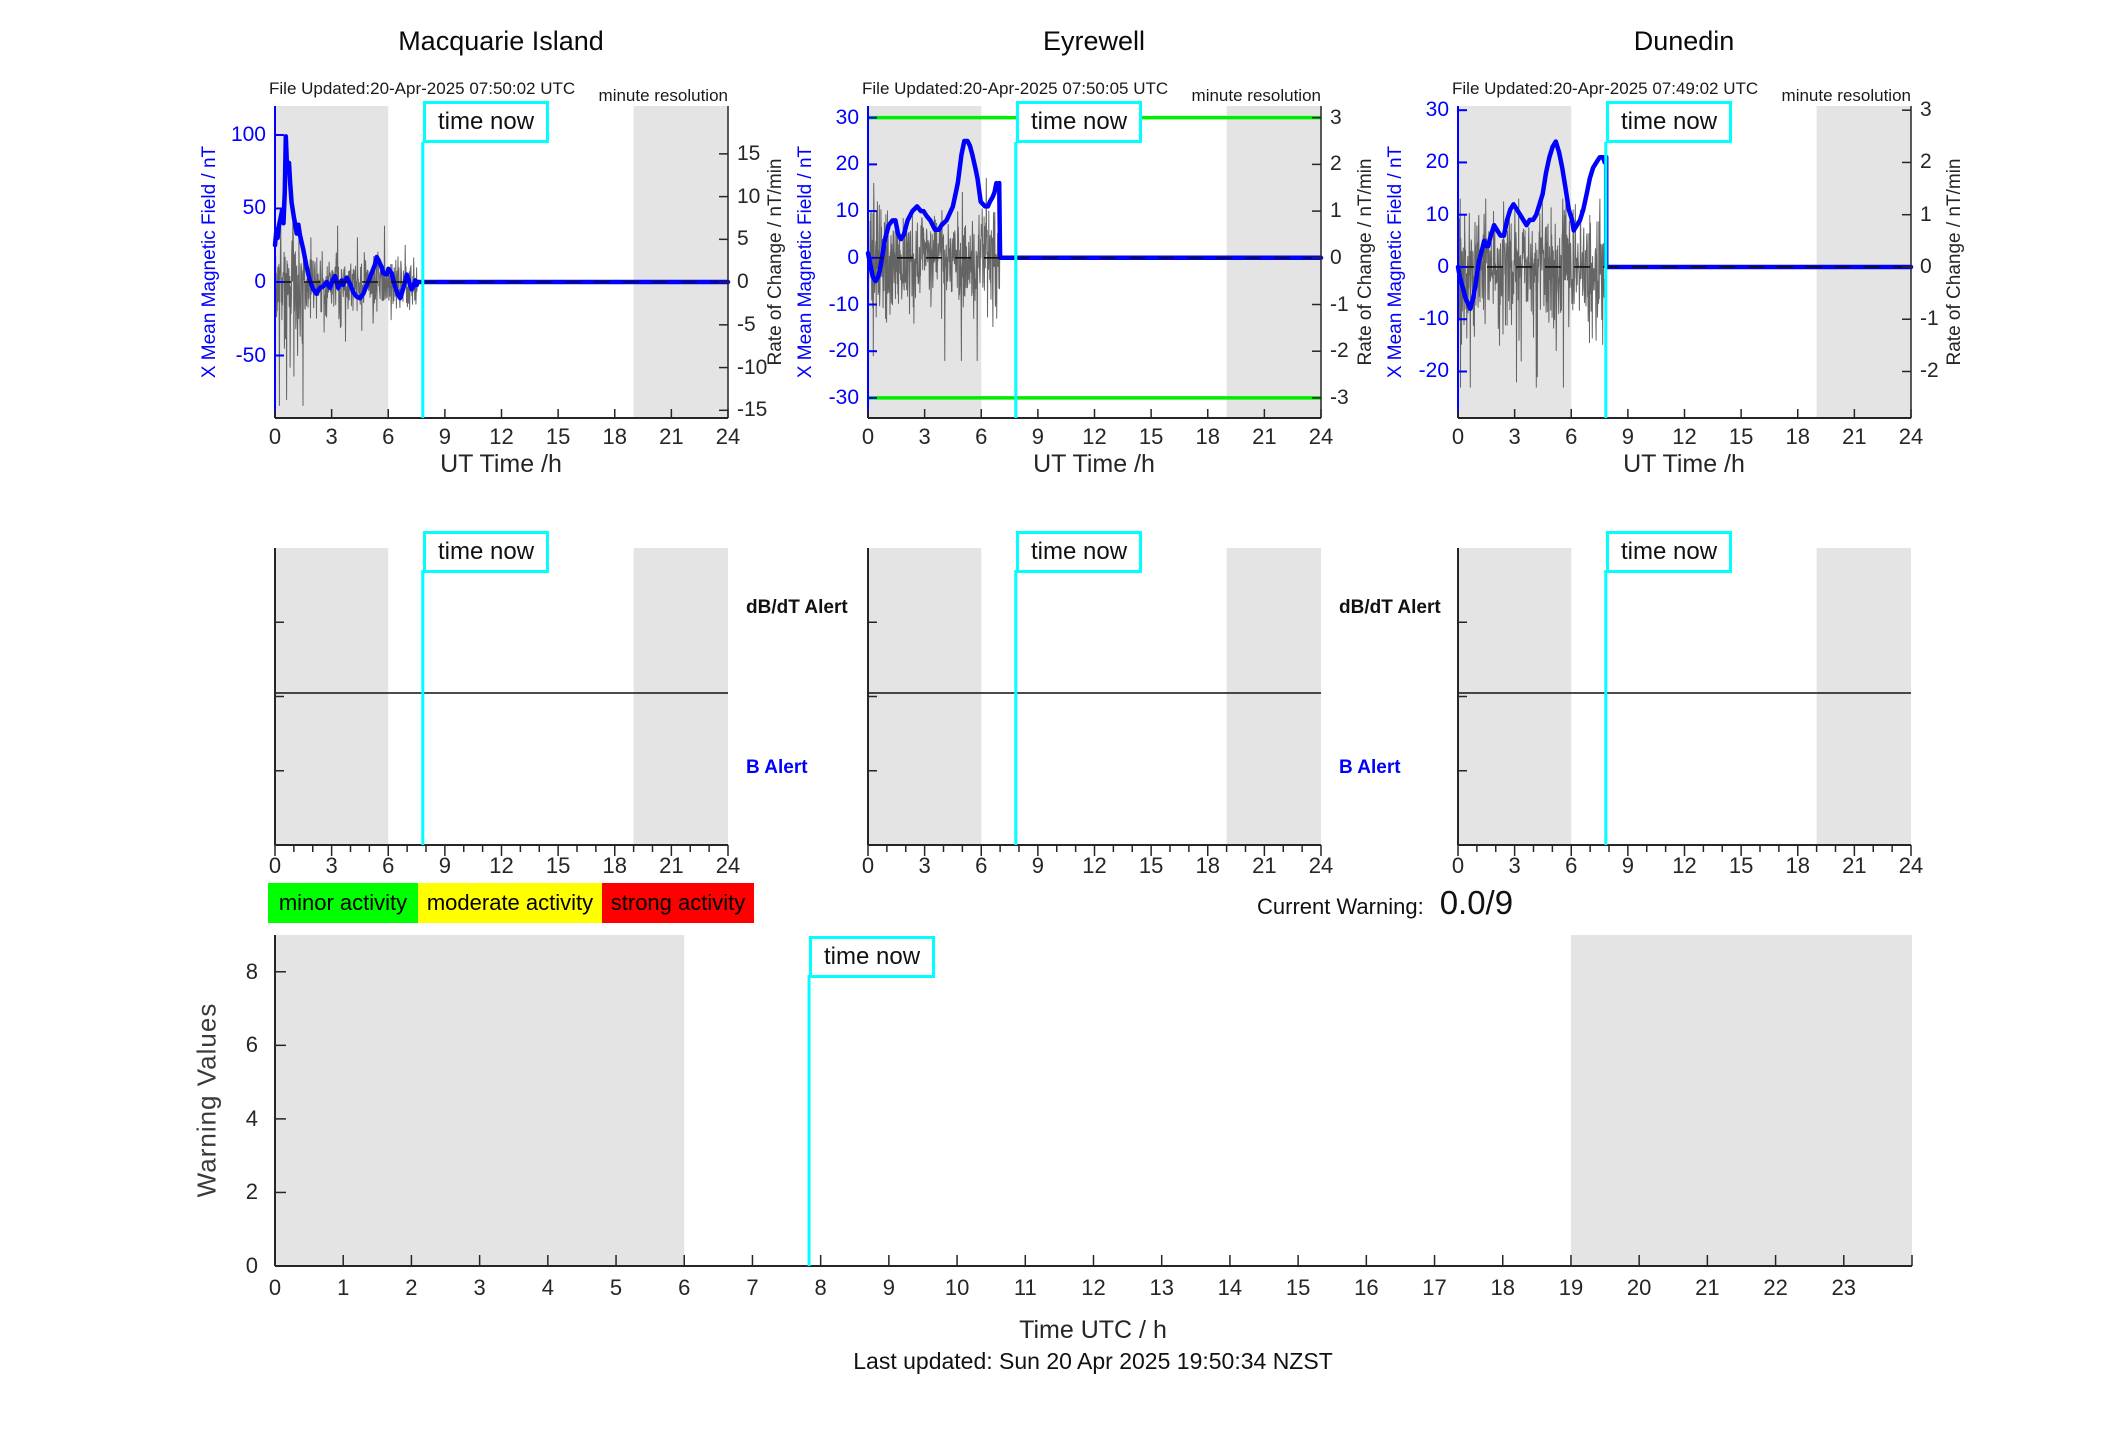 The image size is (2117, 1437). Describe the element at coordinates (843, 397) in the screenshot. I see `left-tick-label: -30` at that location.